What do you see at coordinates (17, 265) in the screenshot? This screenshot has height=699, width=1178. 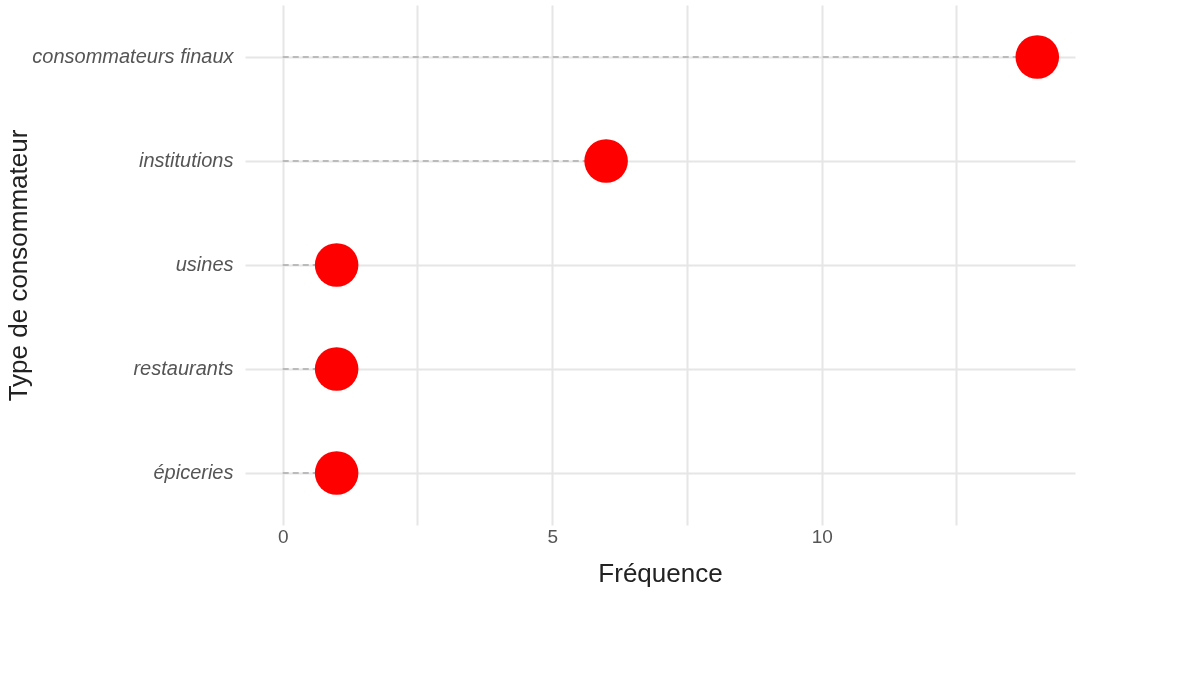 I see `y-axis-title: Type de consommateur` at bounding box center [17, 265].